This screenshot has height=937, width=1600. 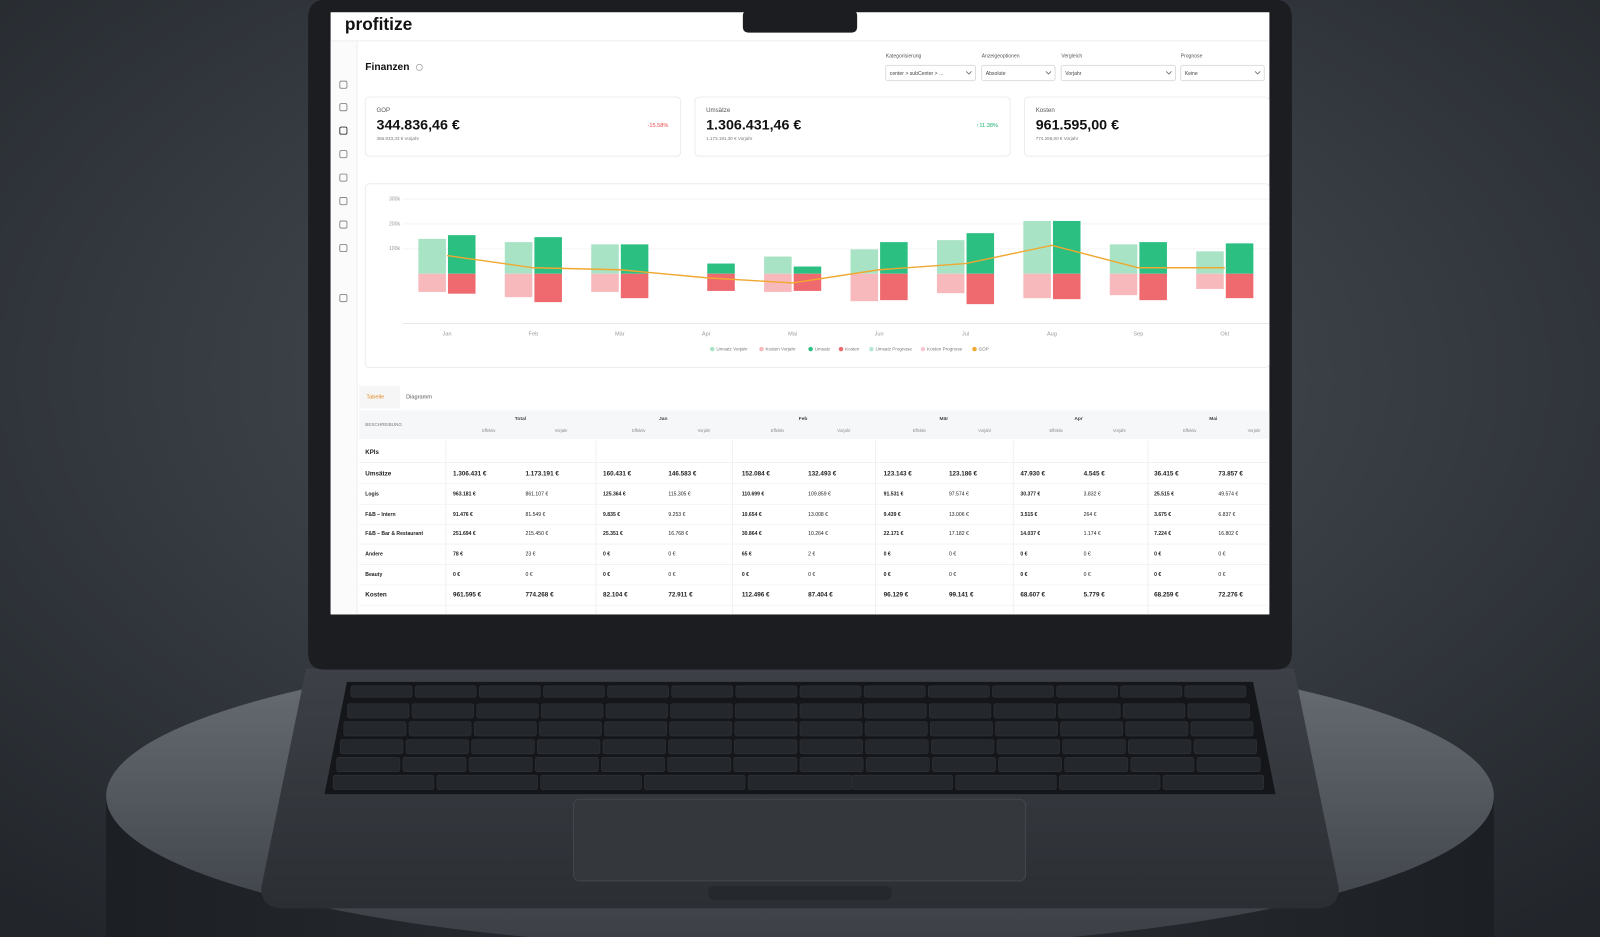 I want to click on laptop-notch, so click(x=800, y=893).